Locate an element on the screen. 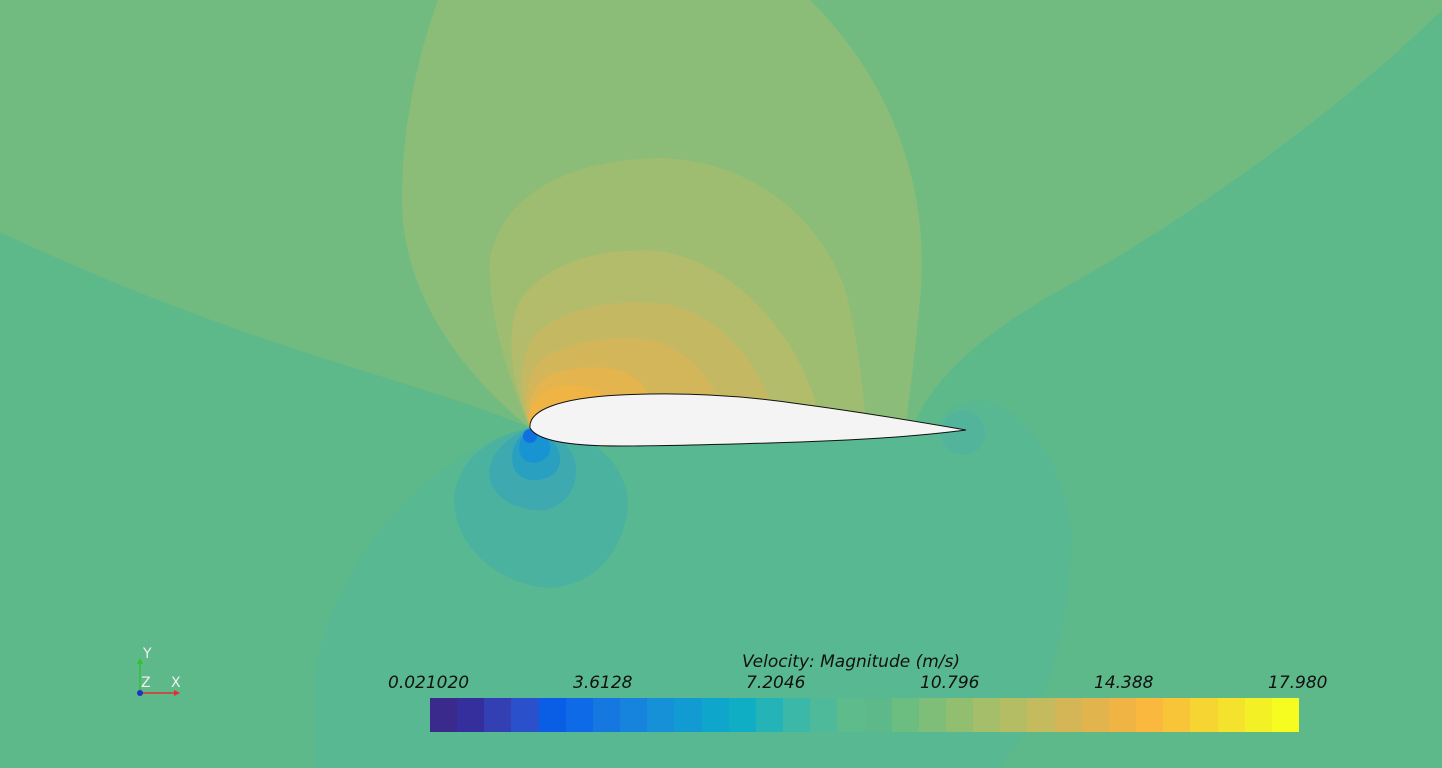 This screenshot has height=768, width=1442. axes-triad-graphic is located at coordinates (158, 677).